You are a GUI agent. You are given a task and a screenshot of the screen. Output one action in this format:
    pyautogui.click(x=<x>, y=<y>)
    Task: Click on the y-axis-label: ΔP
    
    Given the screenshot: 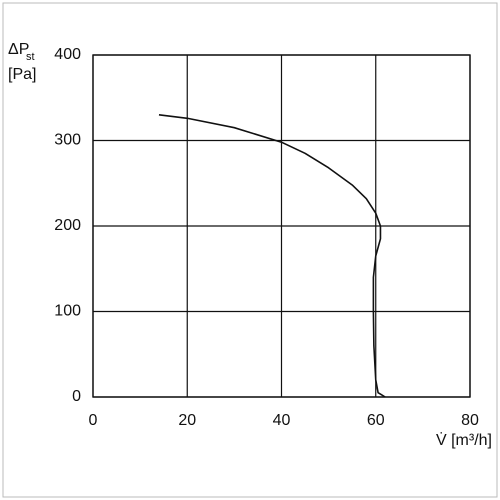 What is the action you would take?
    pyautogui.click(x=18, y=49)
    